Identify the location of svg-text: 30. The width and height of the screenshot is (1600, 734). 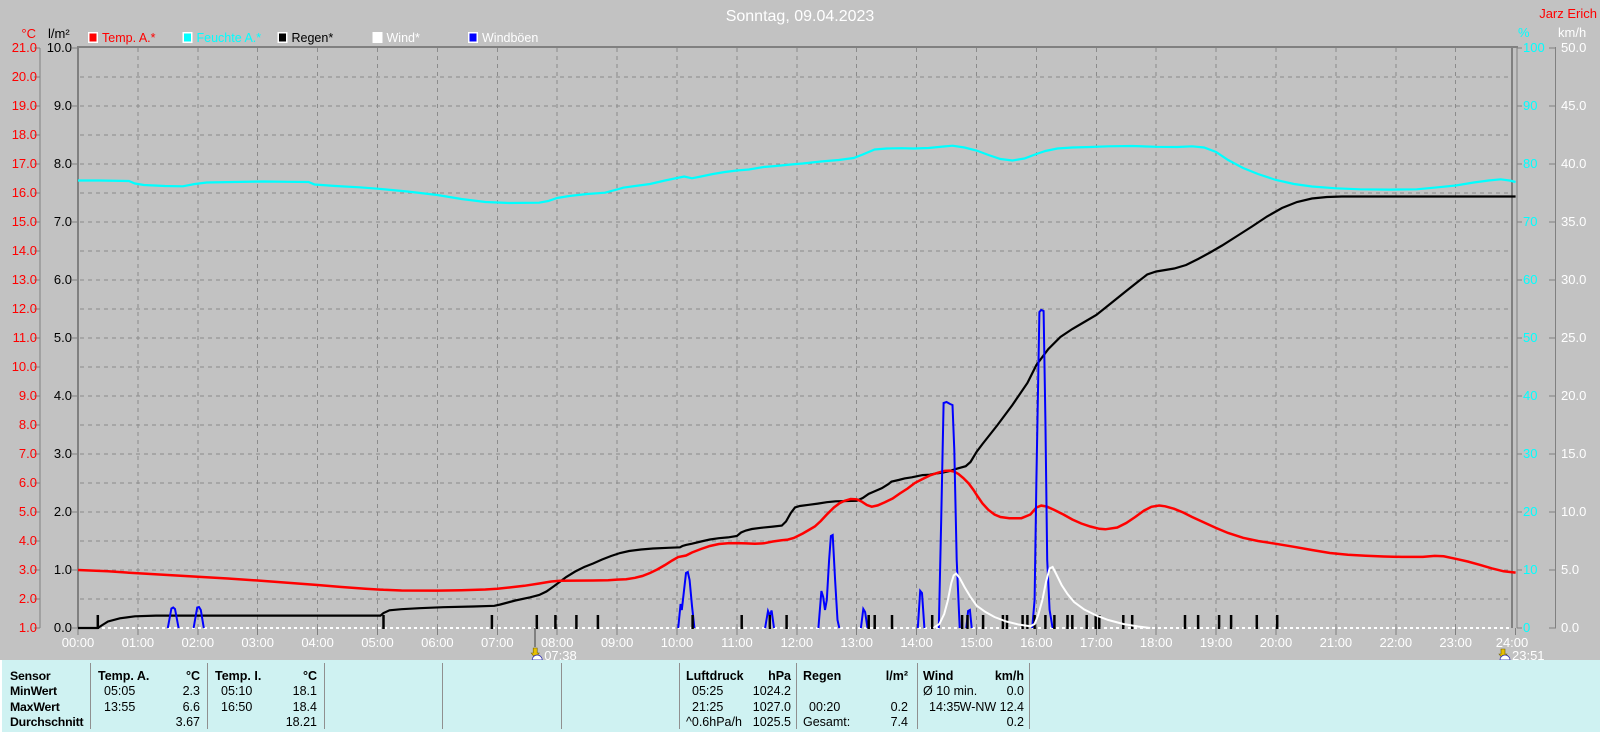
(1530, 453).